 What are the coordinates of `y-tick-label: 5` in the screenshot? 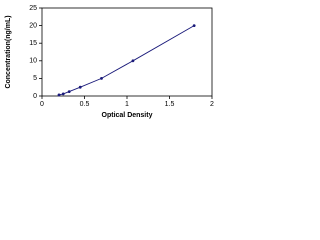 It's located at (35, 78).